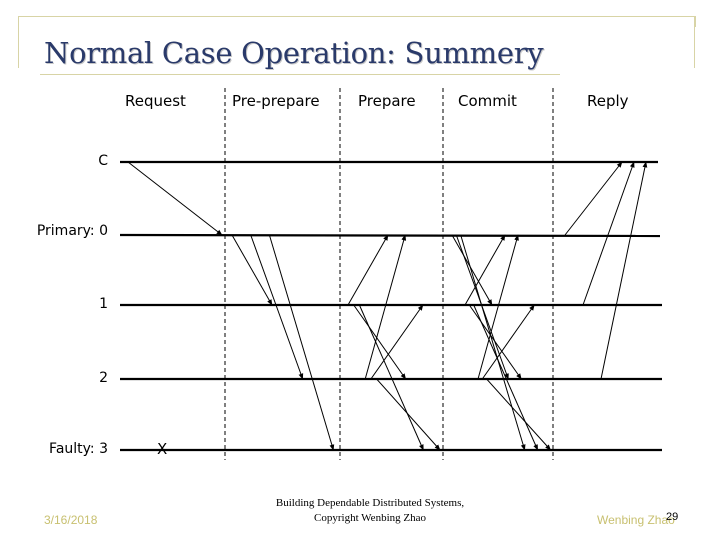  I want to click on message-arrow-reply-replica1-to-client, so click(608, 233).